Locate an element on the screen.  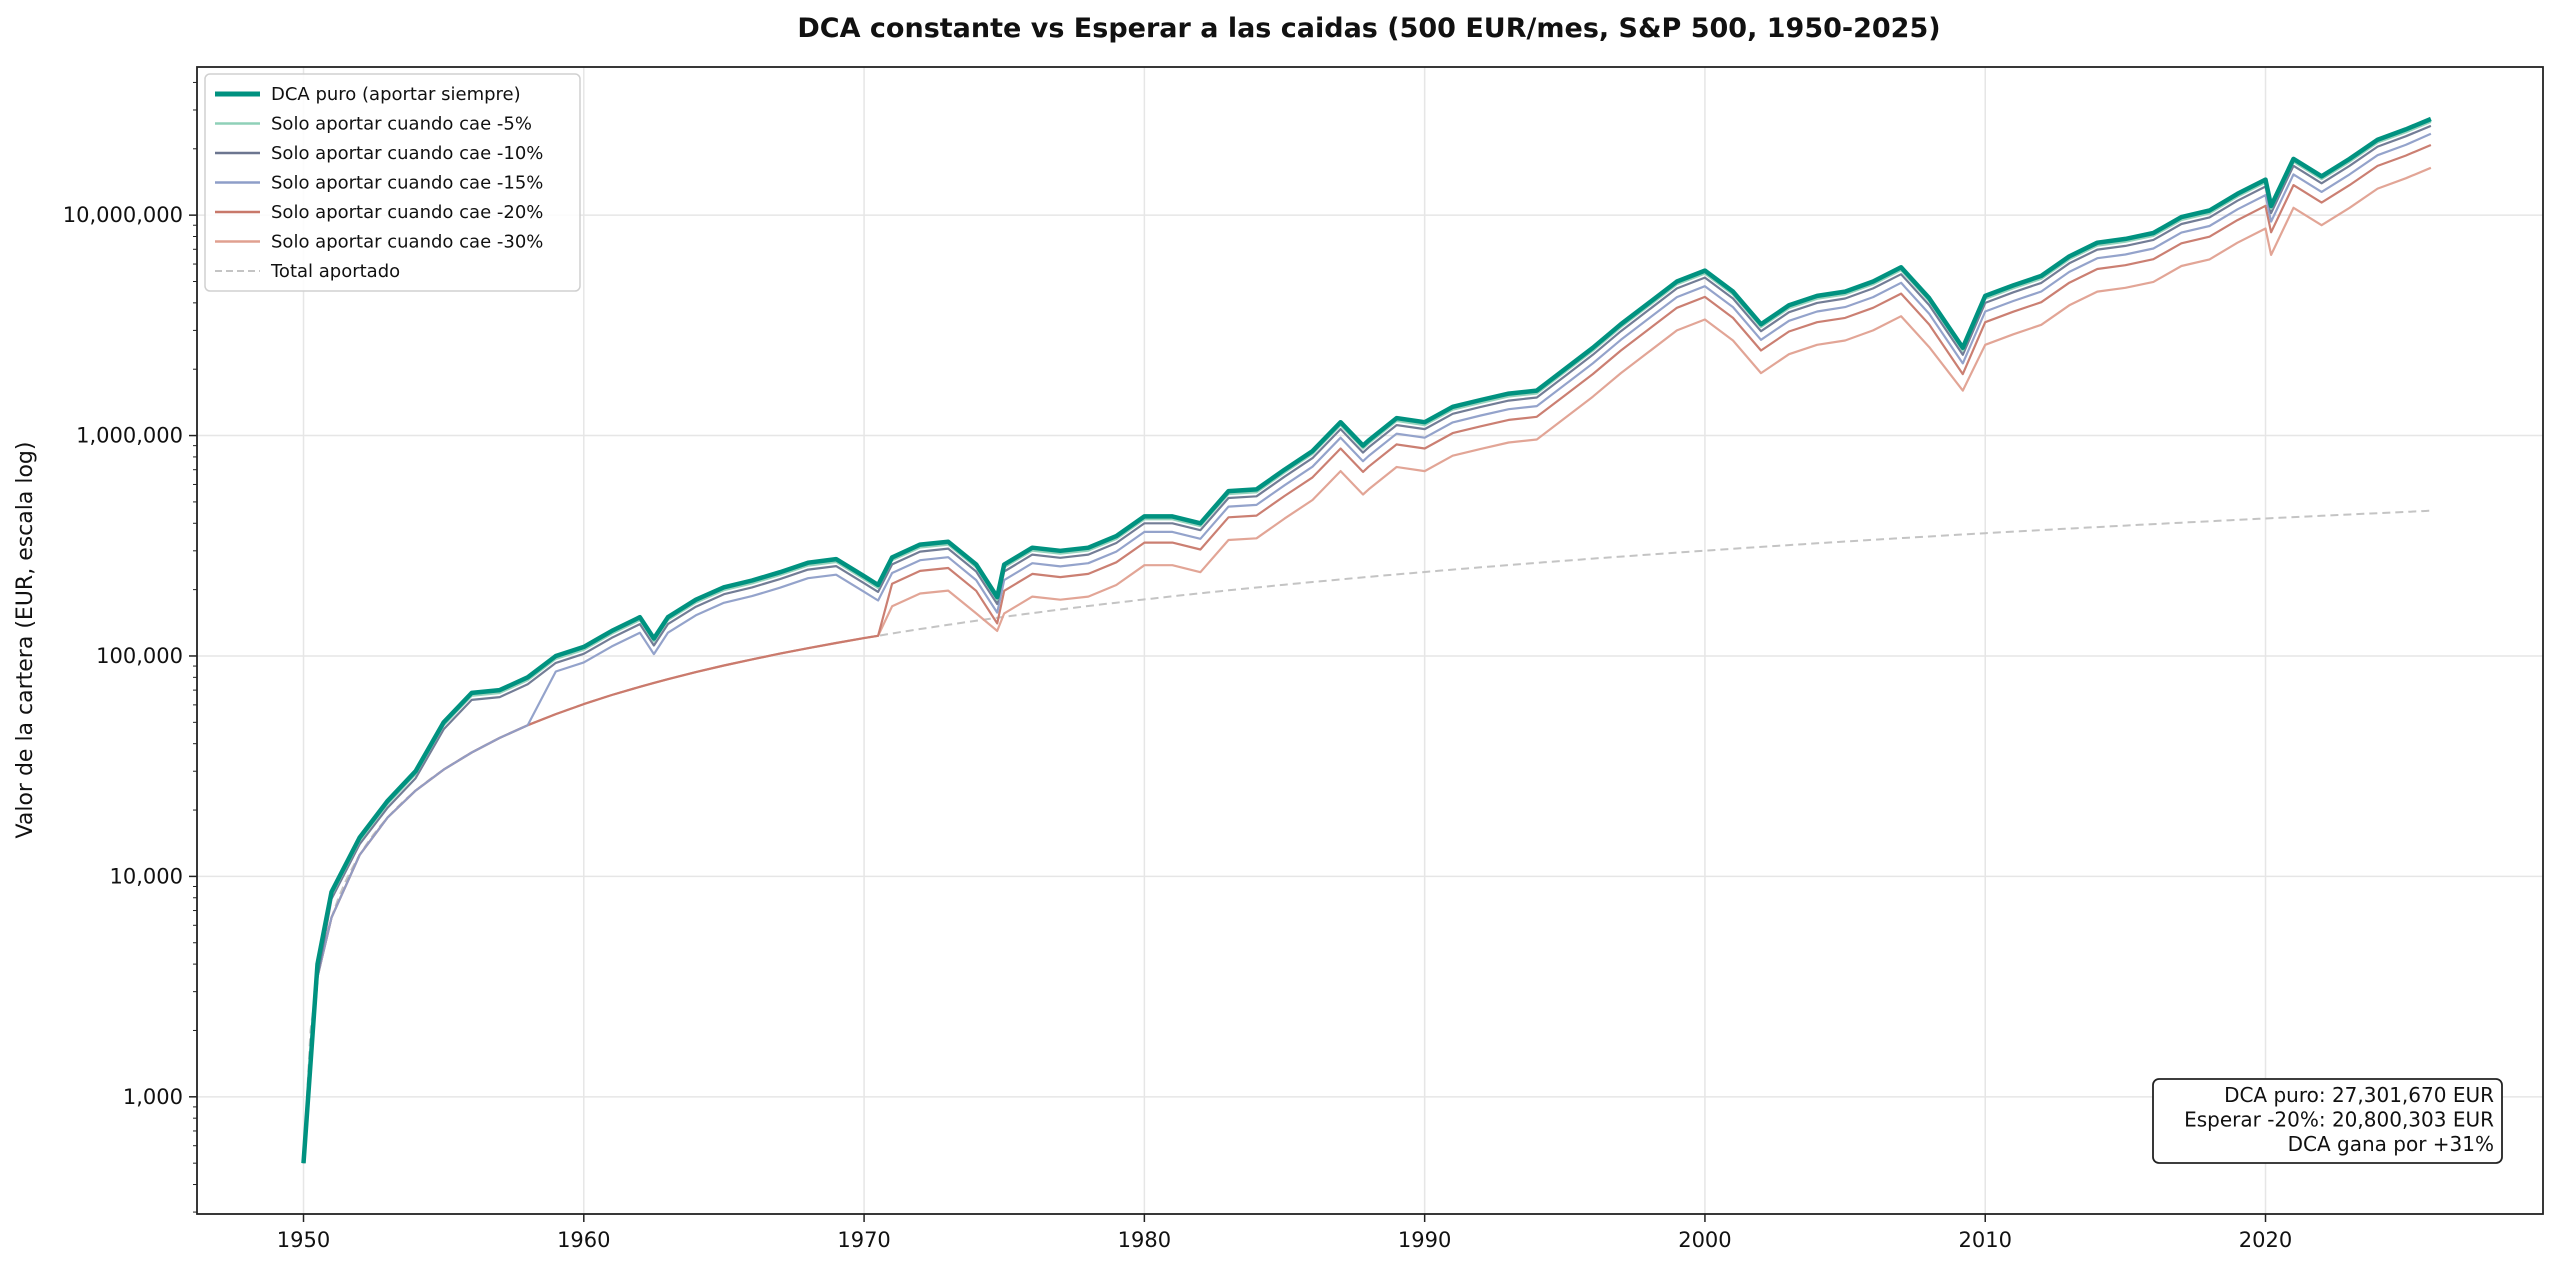
legend-box is located at coordinates (392, 182).